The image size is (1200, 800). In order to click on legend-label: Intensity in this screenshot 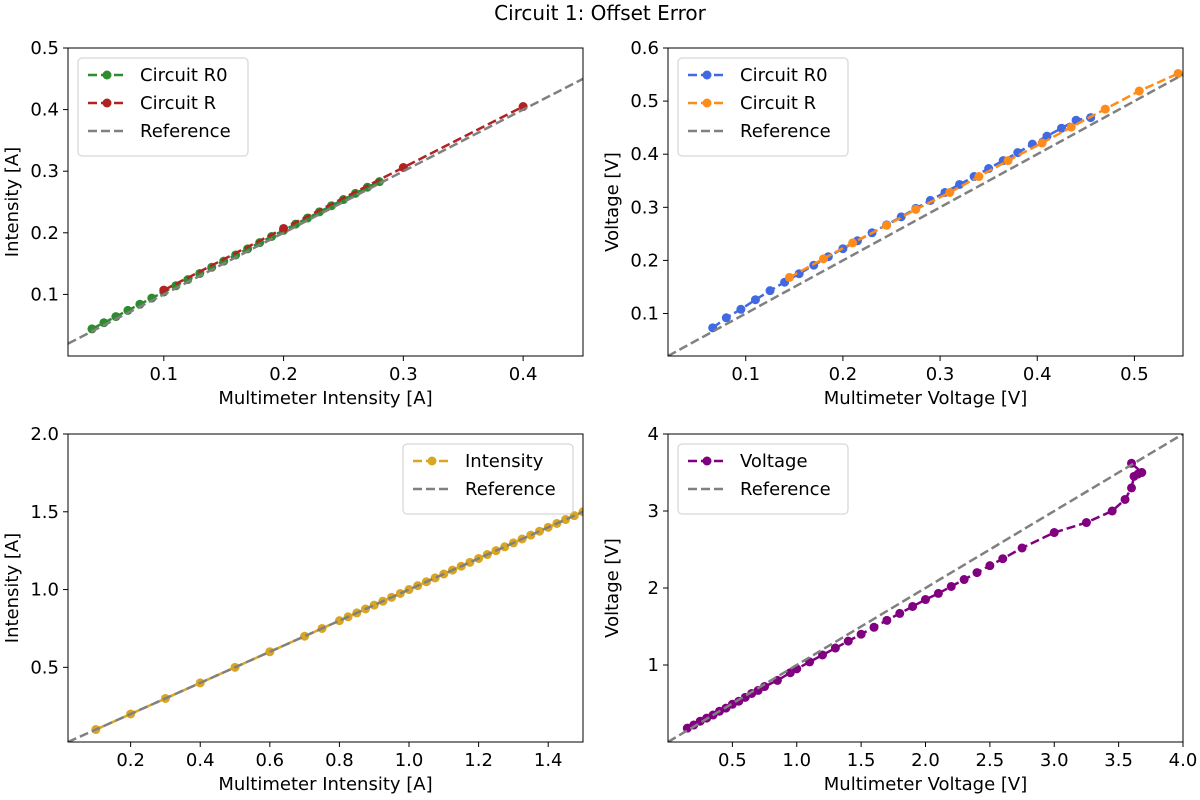, I will do `click(504, 461)`.